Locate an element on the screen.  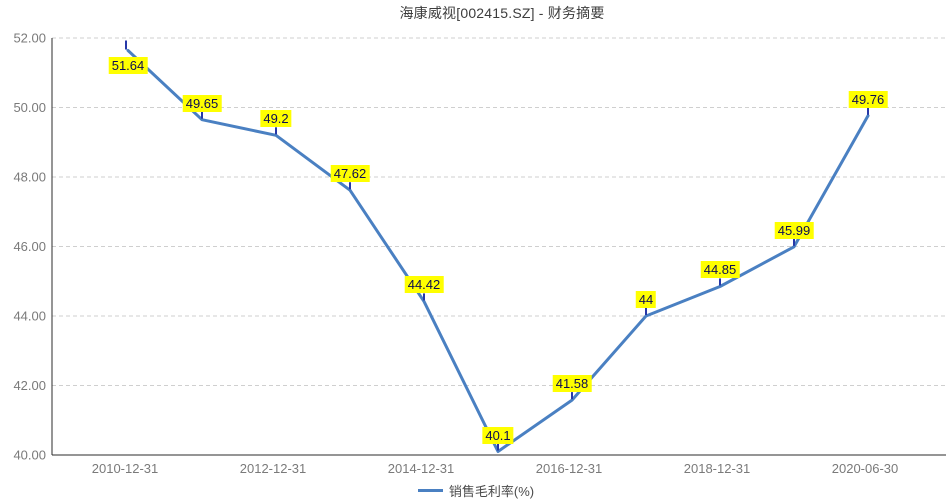
point-value-label: 51.64 is located at coordinates (128, 65).